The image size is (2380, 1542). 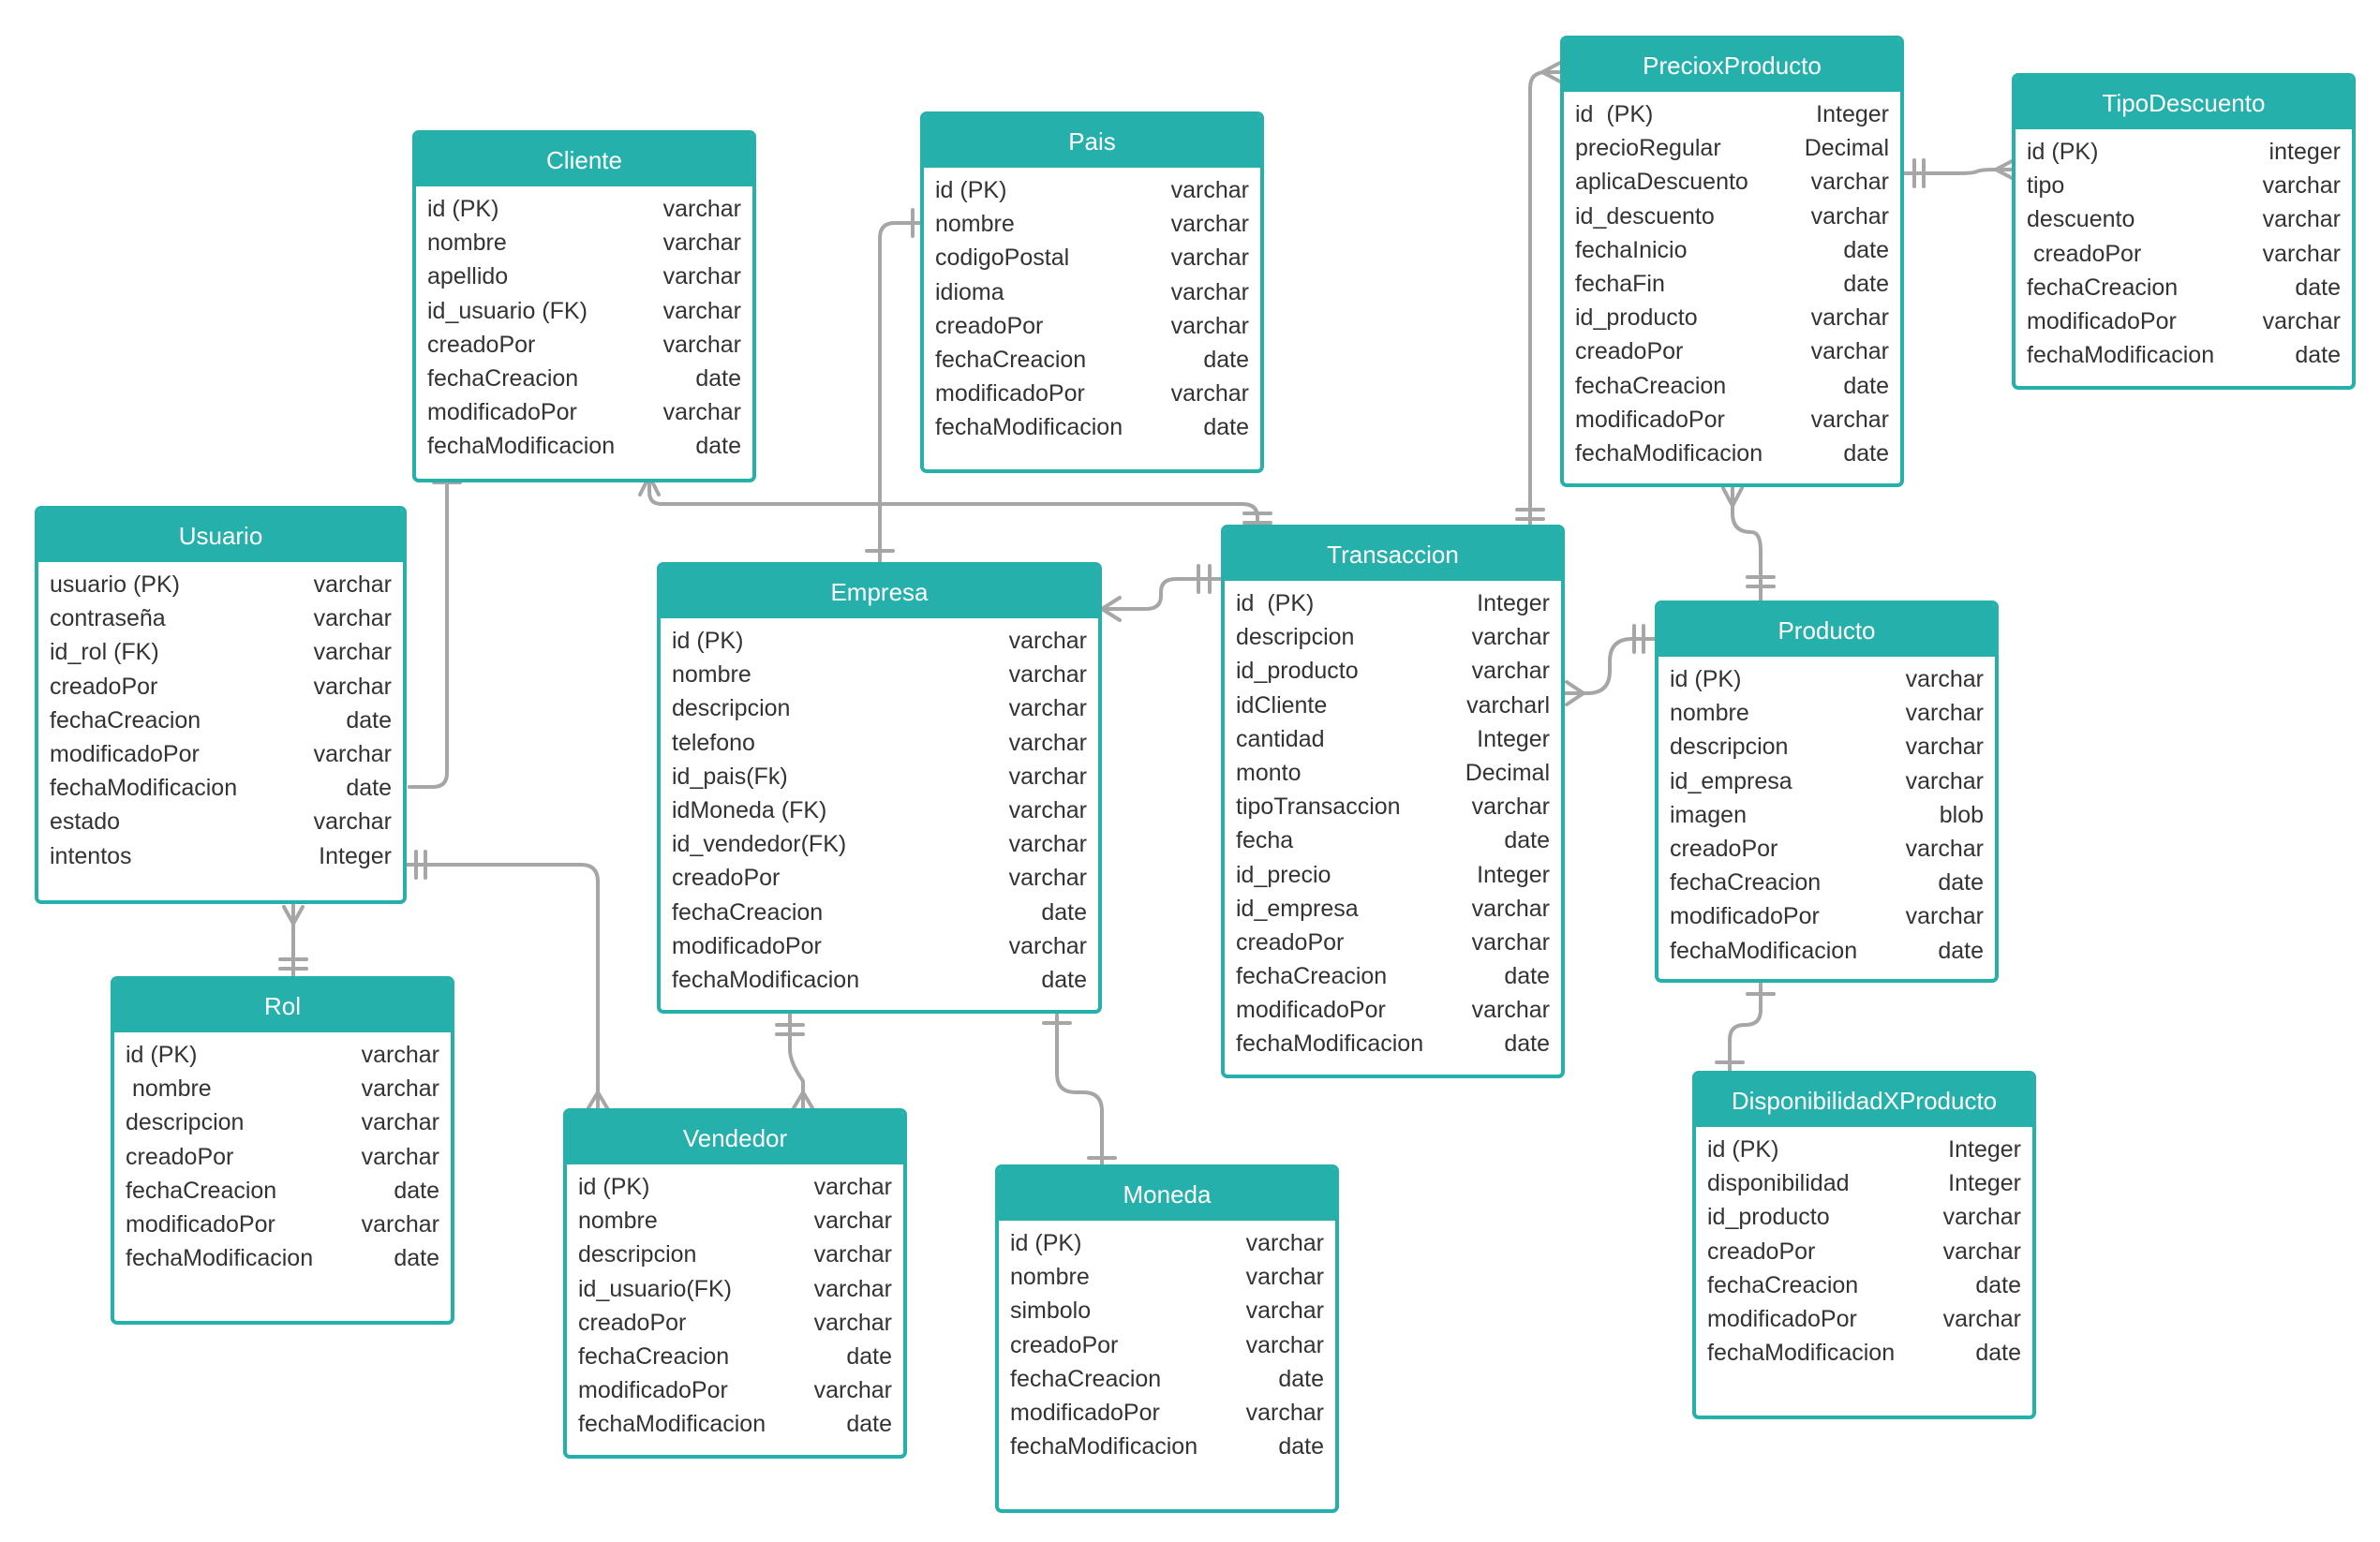 I want to click on attribute-name: descuento, so click(x=2081, y=219).